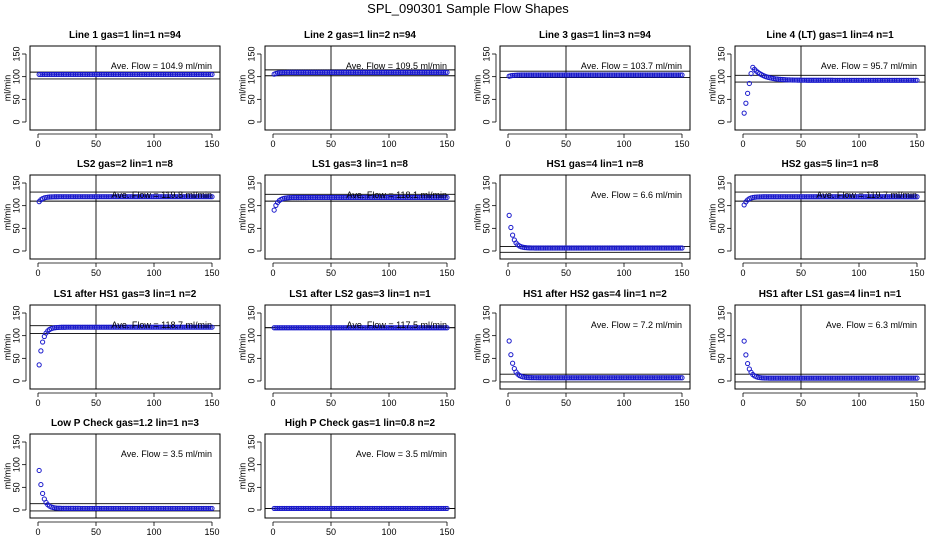 This screenshot has width=936, height=540. What do you see at coordinates (272, 273) in the screenshot?
I see `x-tick-label: 0` at bounding box center [272, 273].